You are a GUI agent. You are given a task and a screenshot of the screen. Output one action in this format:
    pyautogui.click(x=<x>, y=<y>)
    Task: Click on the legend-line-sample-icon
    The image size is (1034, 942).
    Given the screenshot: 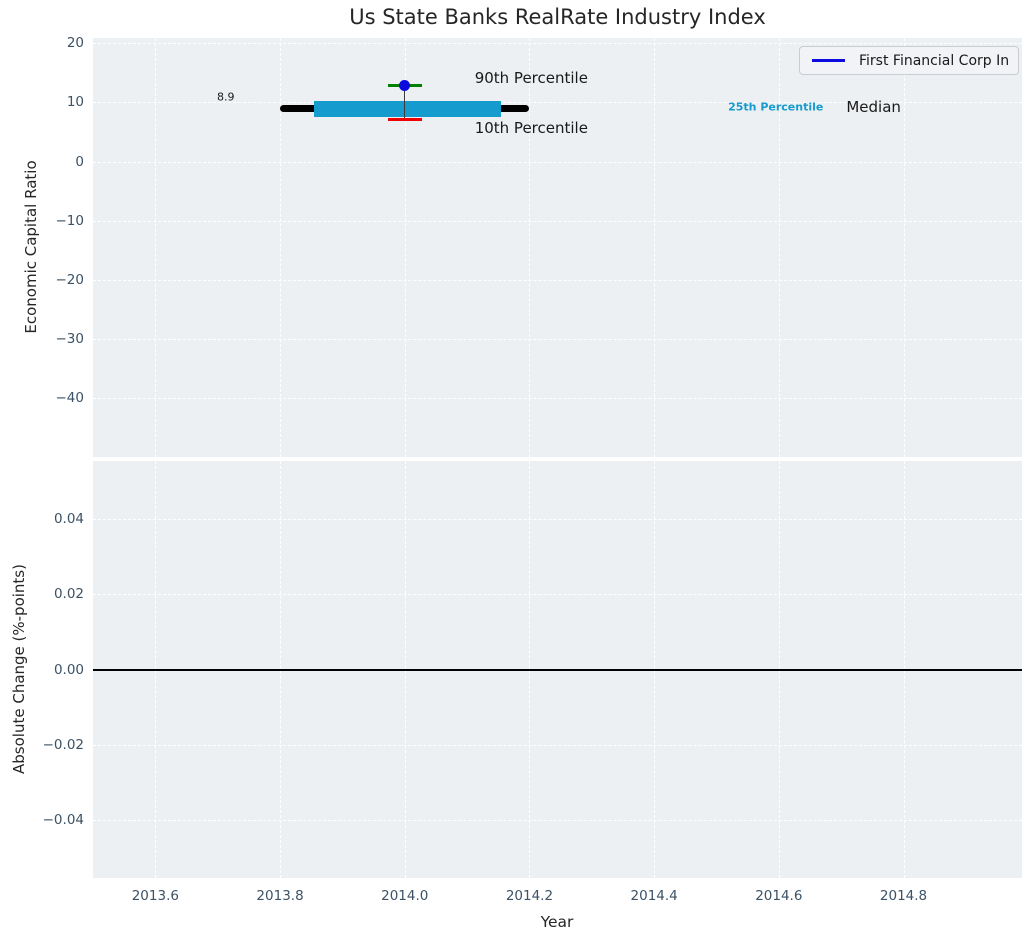 What is the action you would take?
    pyautogui.click(x=828, y=60)
    